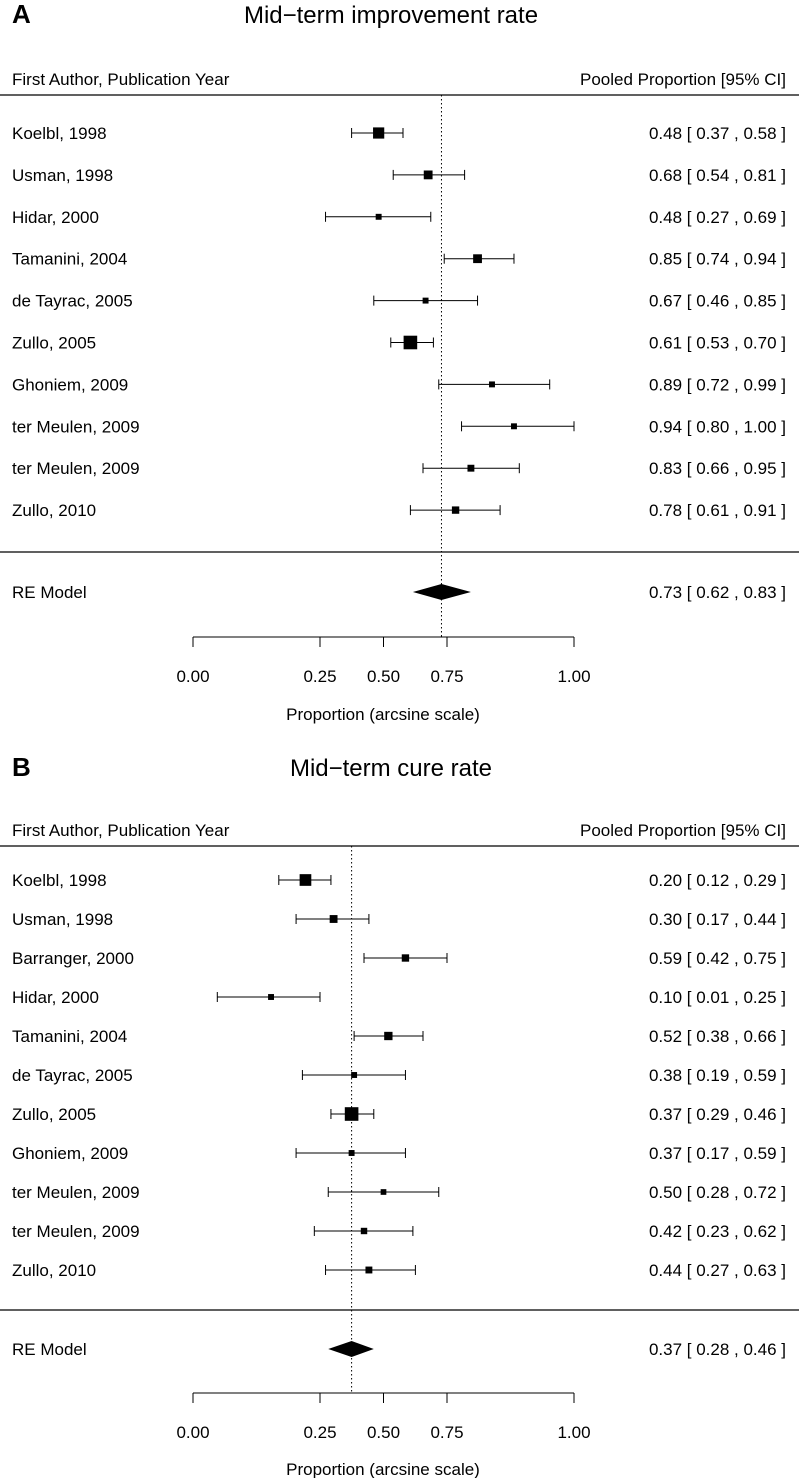  I want to click on panel-b-study-label: Tamanini, 2004, so click(69, 1036).